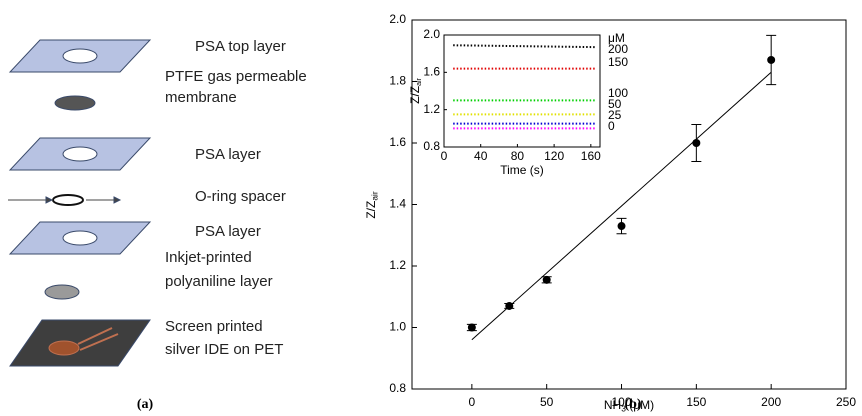  Describe the element at coordinates (632, 404) in the screenshot. I see `caption: (b)` at that location.